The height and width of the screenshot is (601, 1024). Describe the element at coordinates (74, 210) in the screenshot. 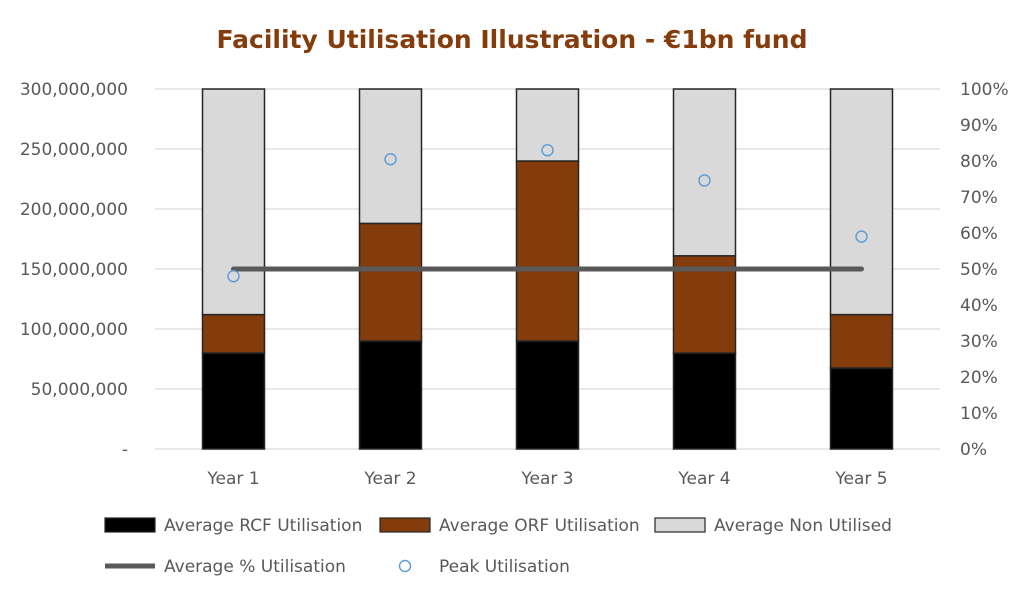

I see `left-axis-tick-label: 200,000,000` at that location.